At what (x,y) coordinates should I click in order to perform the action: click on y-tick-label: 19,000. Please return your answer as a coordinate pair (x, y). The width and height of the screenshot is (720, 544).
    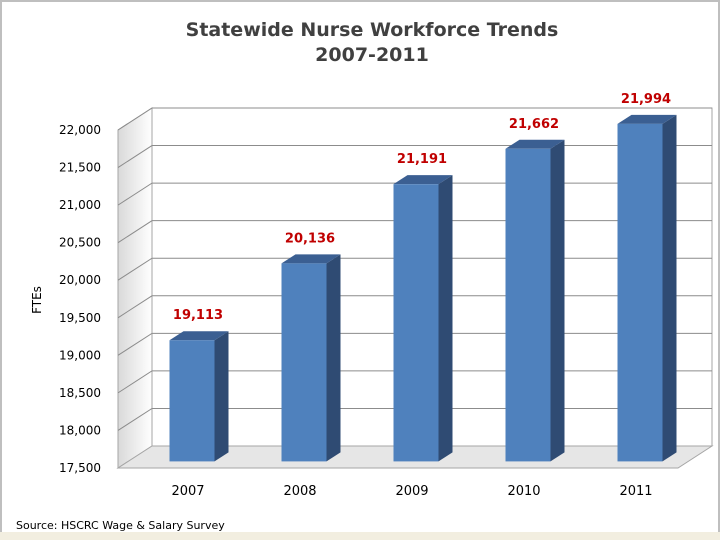
    Looking at the image, I should click on (80, 355).